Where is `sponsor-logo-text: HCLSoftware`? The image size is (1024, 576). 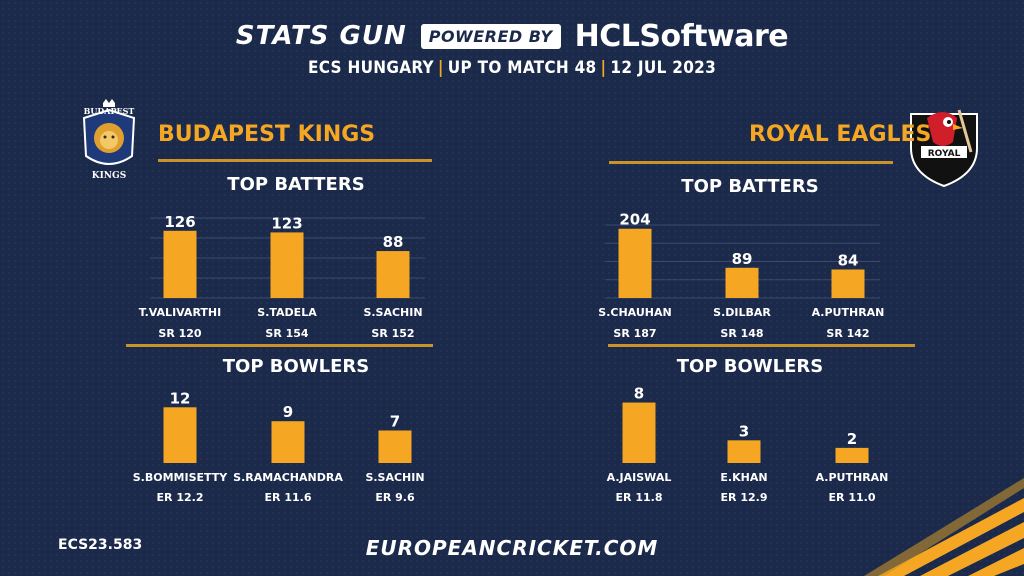
sponsor-logo-text: HCLSoftware is located at coordinates (681, 36).